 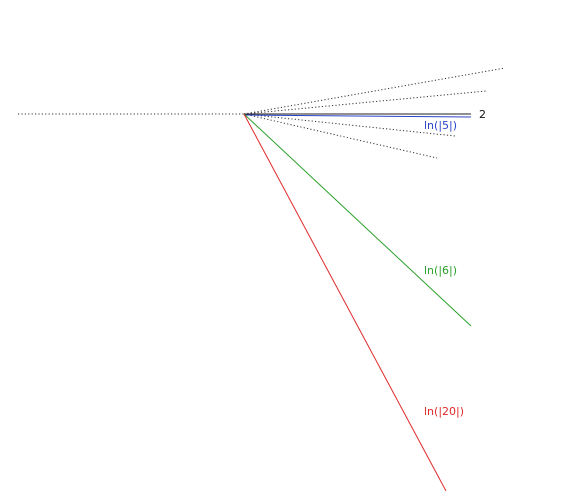 What do you see at coordinates (365, 102) in the screenshot?
I see `dotted-ray-up-shallow` at bounding box center [365, 102].